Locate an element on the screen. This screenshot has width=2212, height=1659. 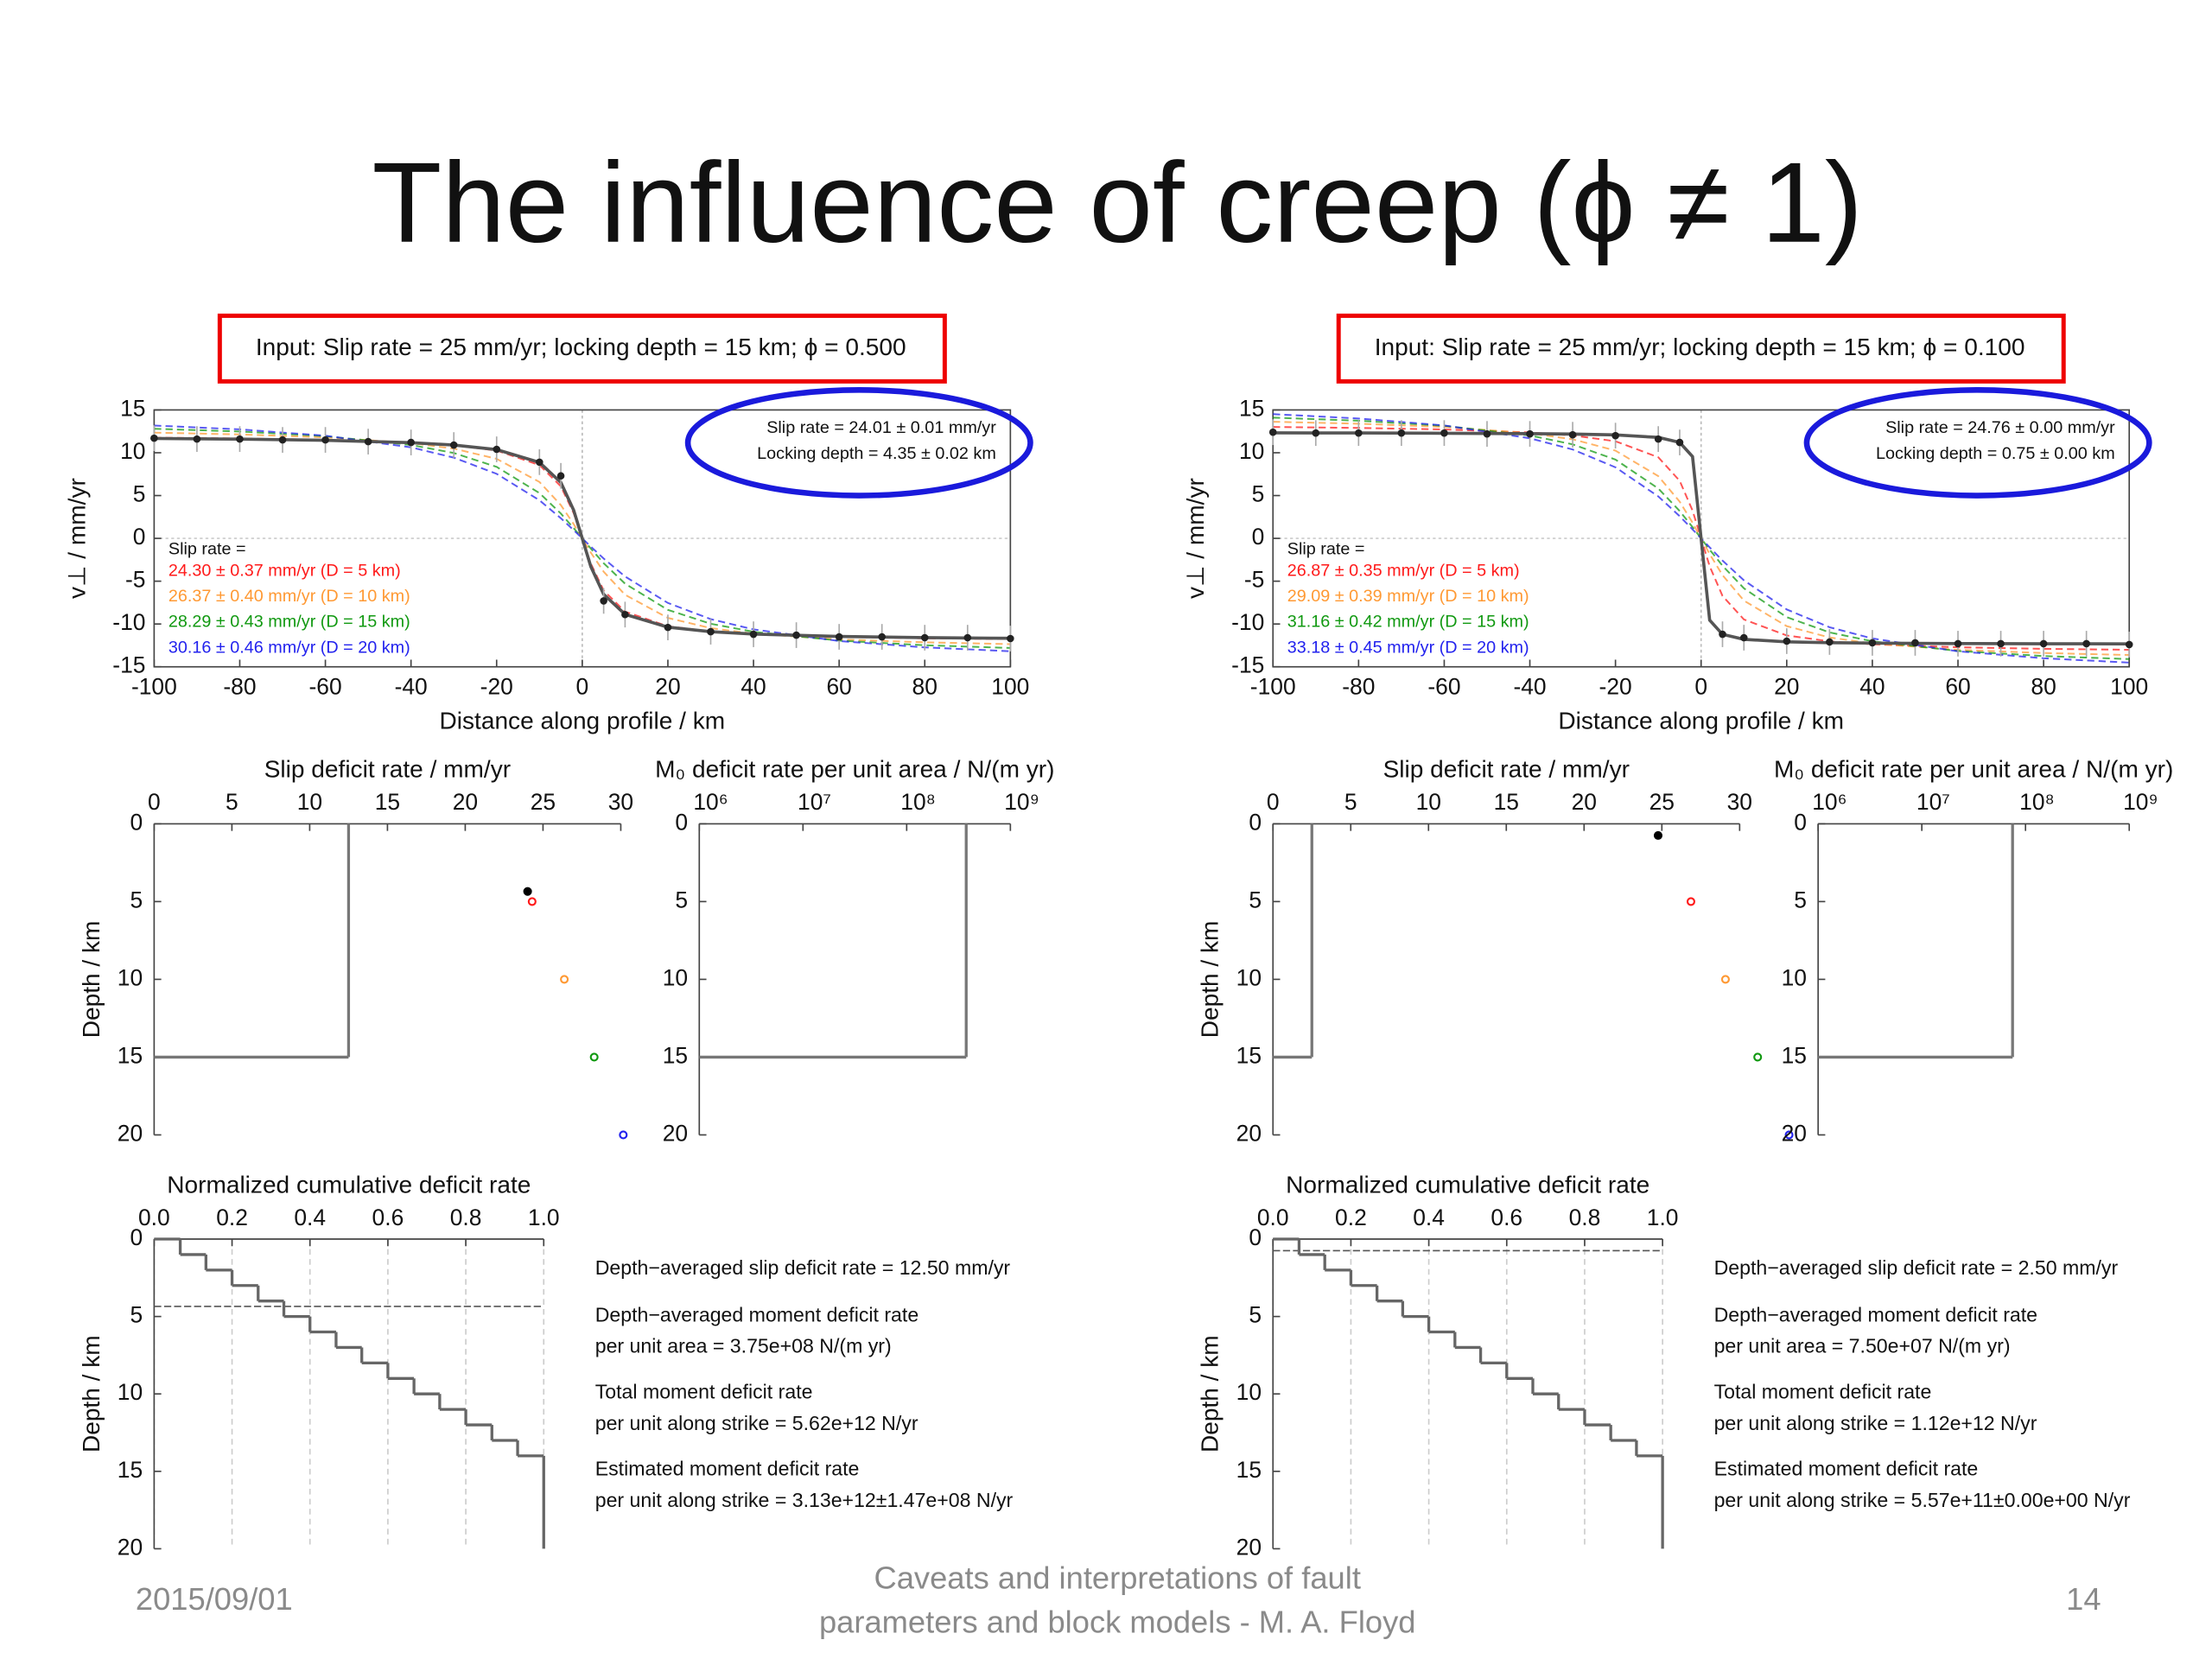
x-tick-label: 10 is located at coordinates (309, 802).